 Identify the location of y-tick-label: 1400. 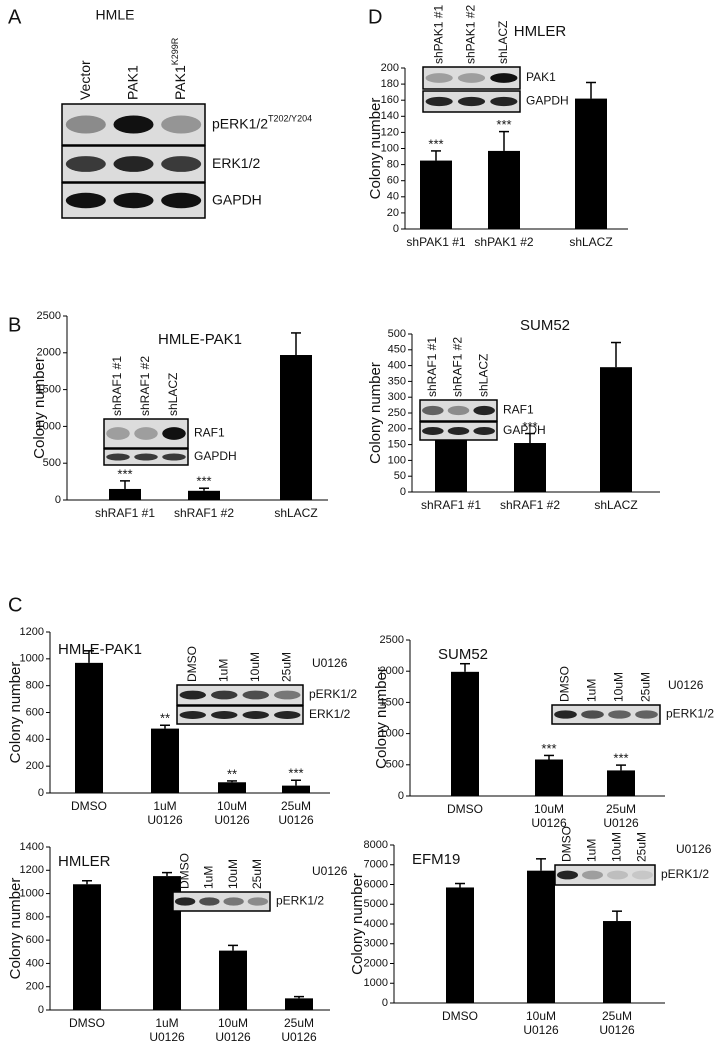
(32, 847).